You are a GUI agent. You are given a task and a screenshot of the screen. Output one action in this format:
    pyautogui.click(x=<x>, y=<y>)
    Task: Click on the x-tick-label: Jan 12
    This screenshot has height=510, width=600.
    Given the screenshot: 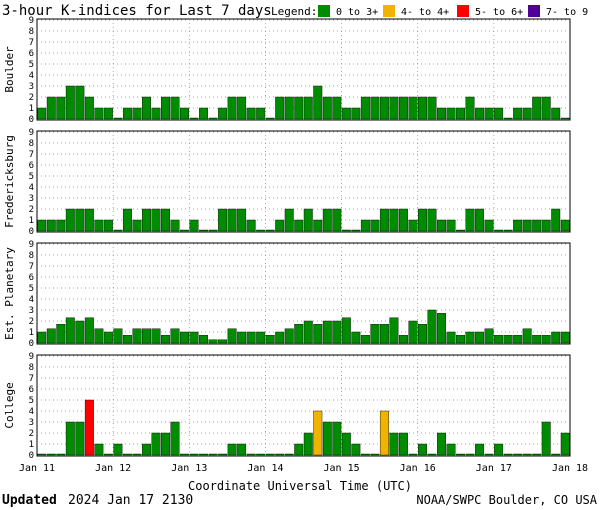 What is the action you would take?
    pyautogui.click(x=113, y=468)
    